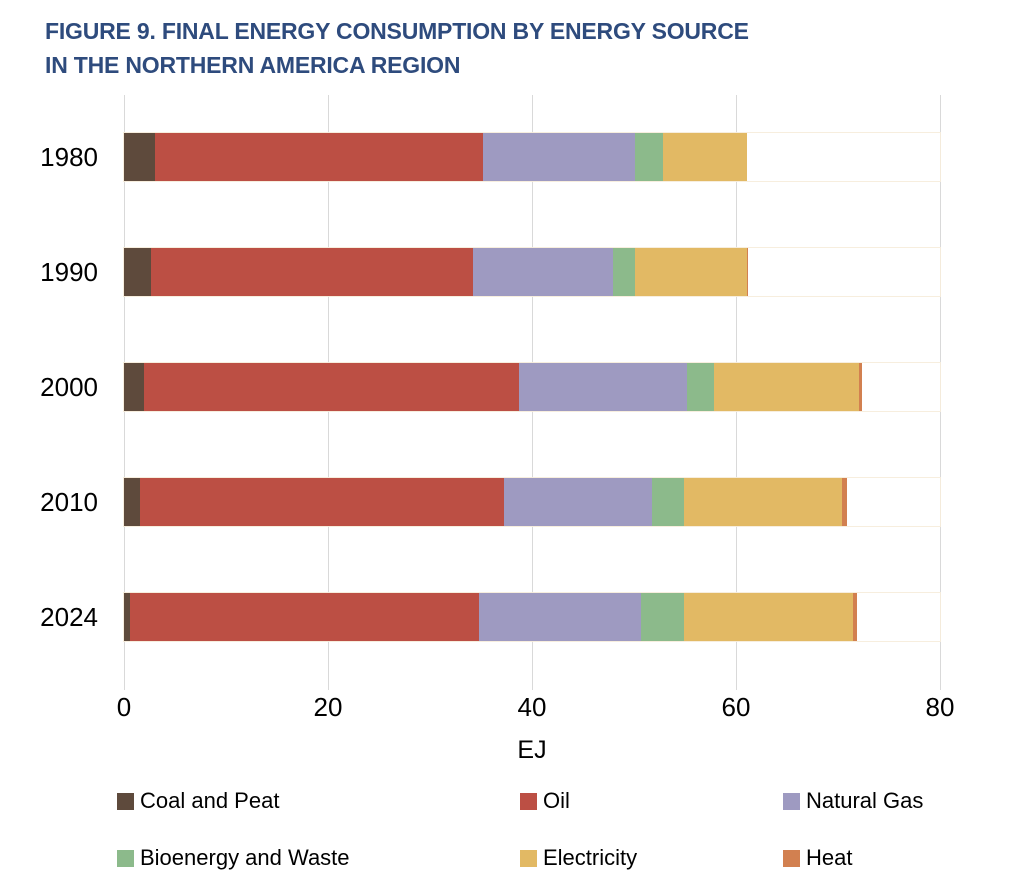 This screenshot has width=1024, height=896. What do you see at coordinates (603, 386) in the screenshot?
I see `segment-natural-gas-2000` at bounding box center [603, 386].